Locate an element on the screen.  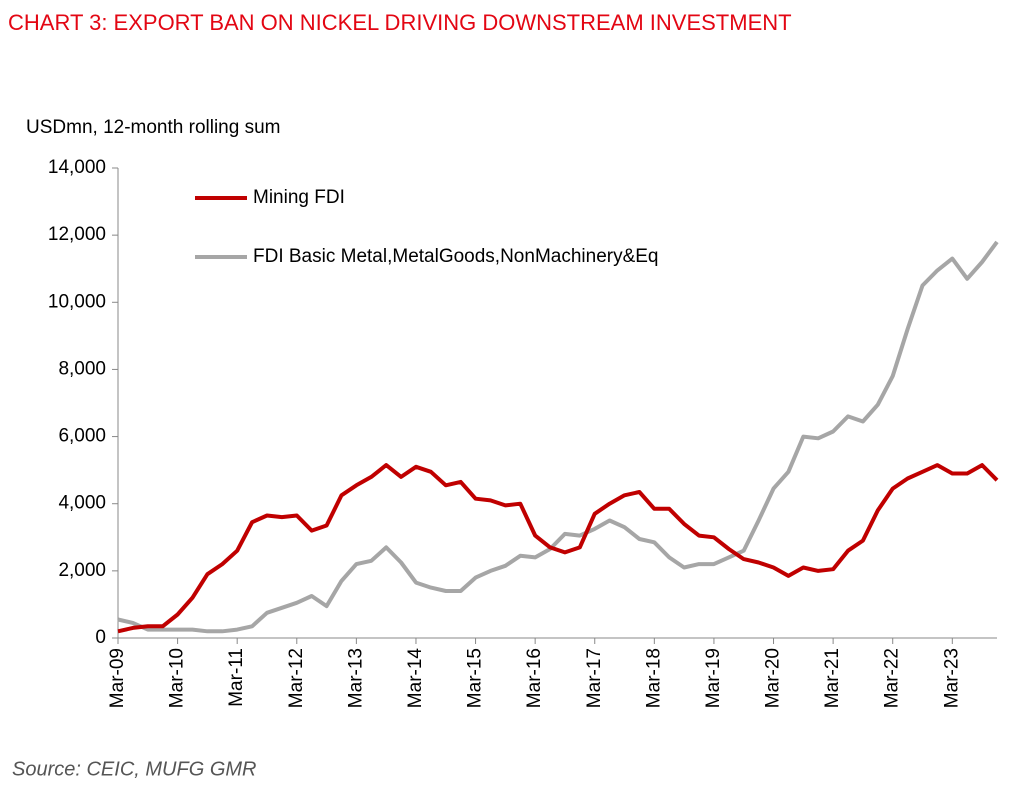
x-tick-label: Mar-20 is located at coordinates (773, 678).